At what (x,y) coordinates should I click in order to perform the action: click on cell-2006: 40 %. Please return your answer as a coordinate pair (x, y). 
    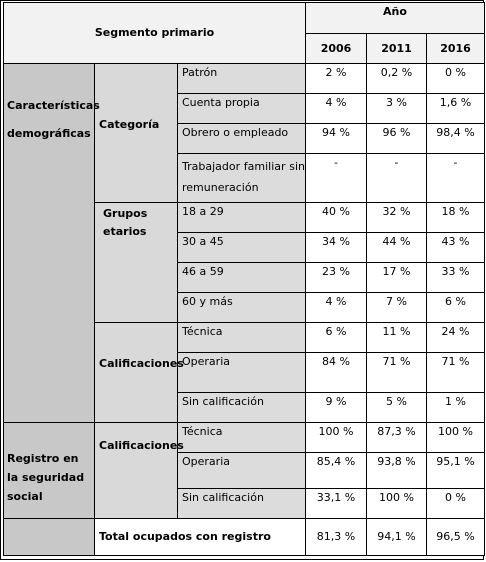
    Looking at the image, I should click on (336, 217).